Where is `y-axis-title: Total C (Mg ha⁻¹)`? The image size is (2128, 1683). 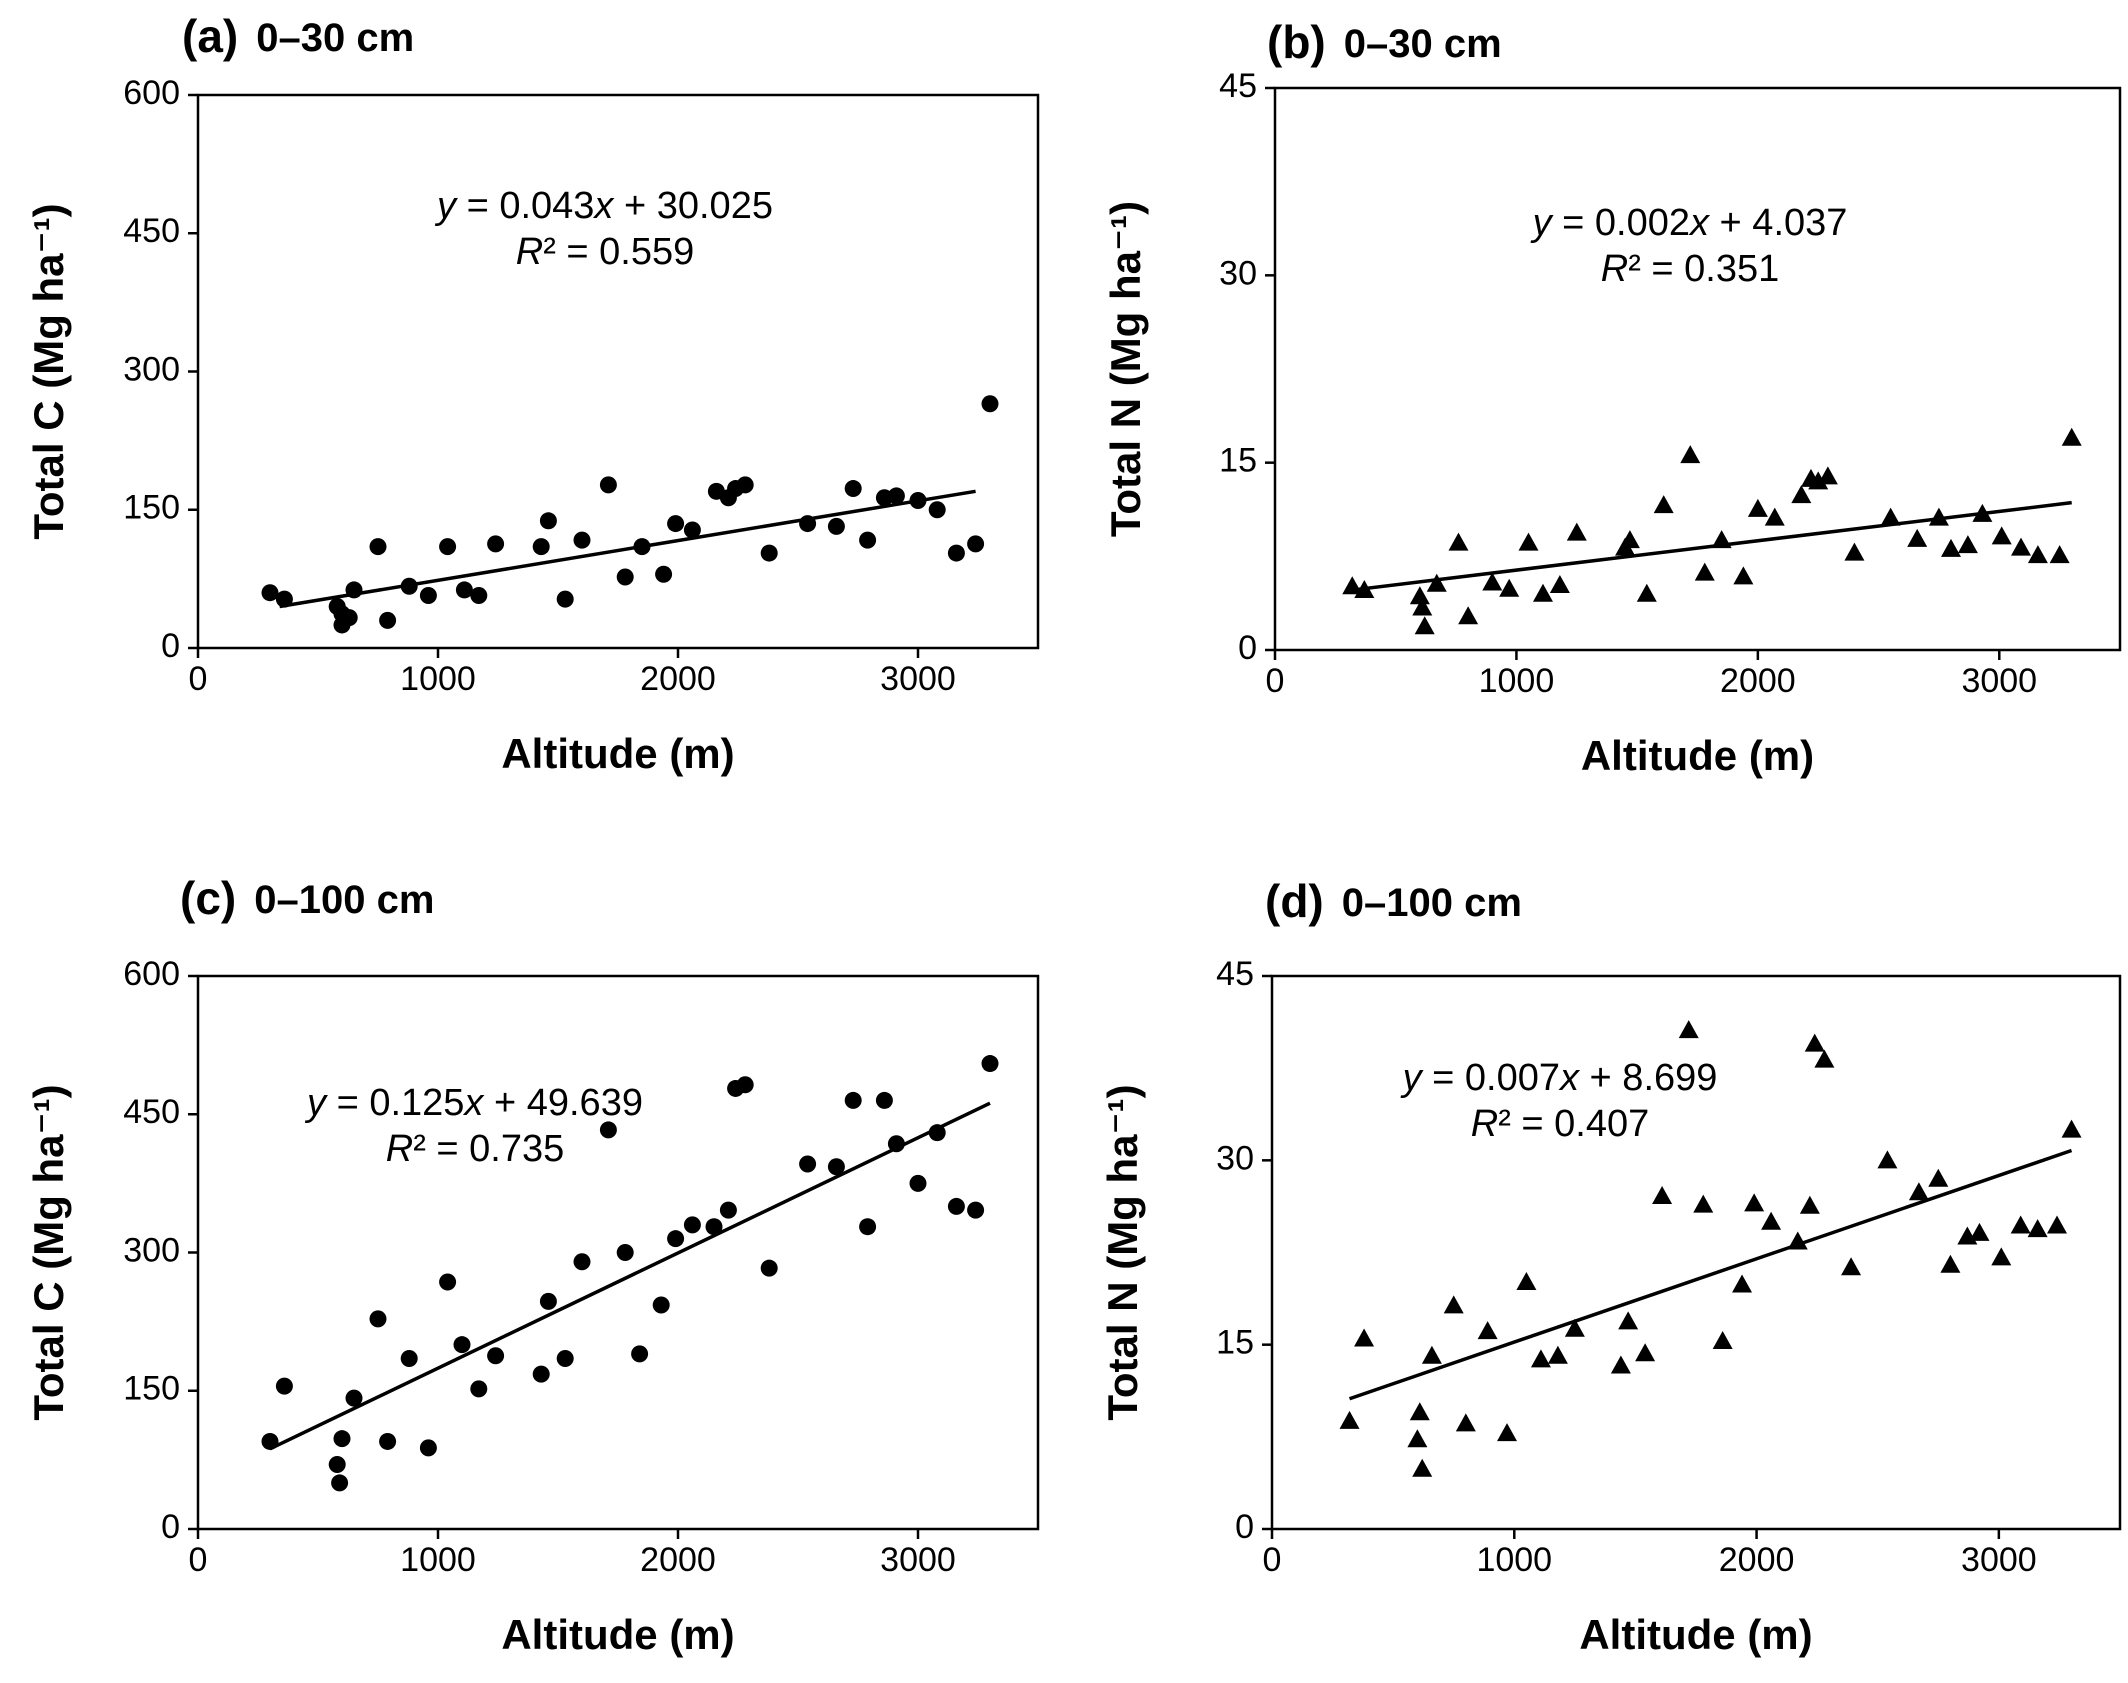
y-axis-title: Total C (Mg ha⁻¹) is located at coordinates (48, 1252).